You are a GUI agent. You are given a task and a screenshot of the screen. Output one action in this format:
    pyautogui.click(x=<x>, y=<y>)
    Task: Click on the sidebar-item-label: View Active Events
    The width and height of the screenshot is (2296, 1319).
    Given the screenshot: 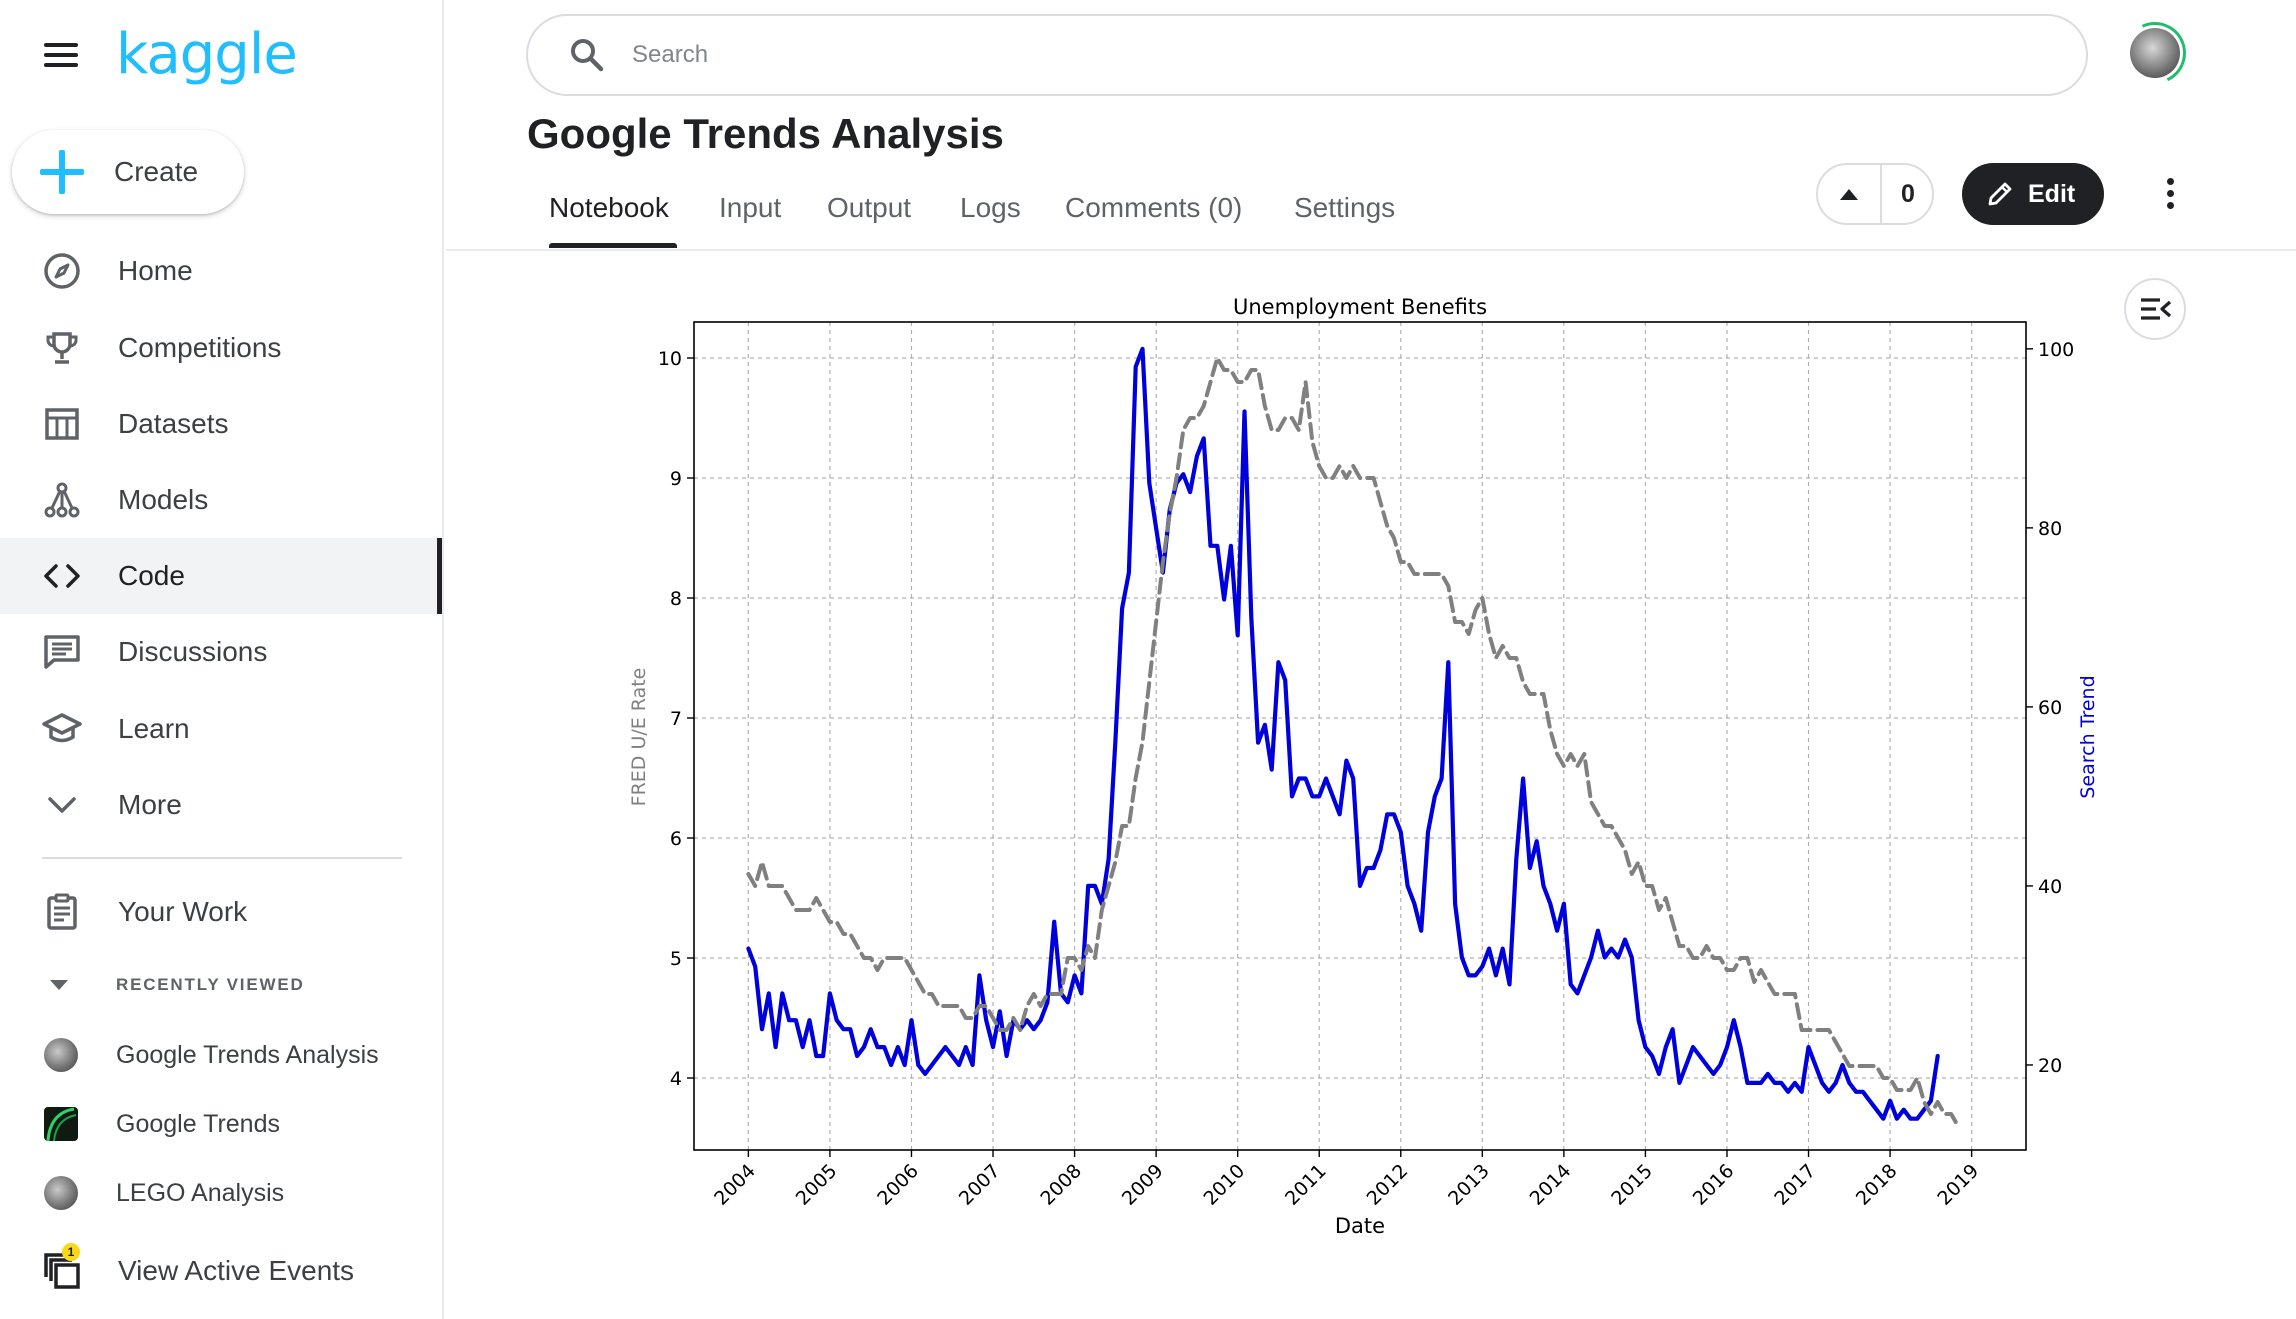 What is the action you would take?
    pyautogui.click(x=236, y=1270)
    